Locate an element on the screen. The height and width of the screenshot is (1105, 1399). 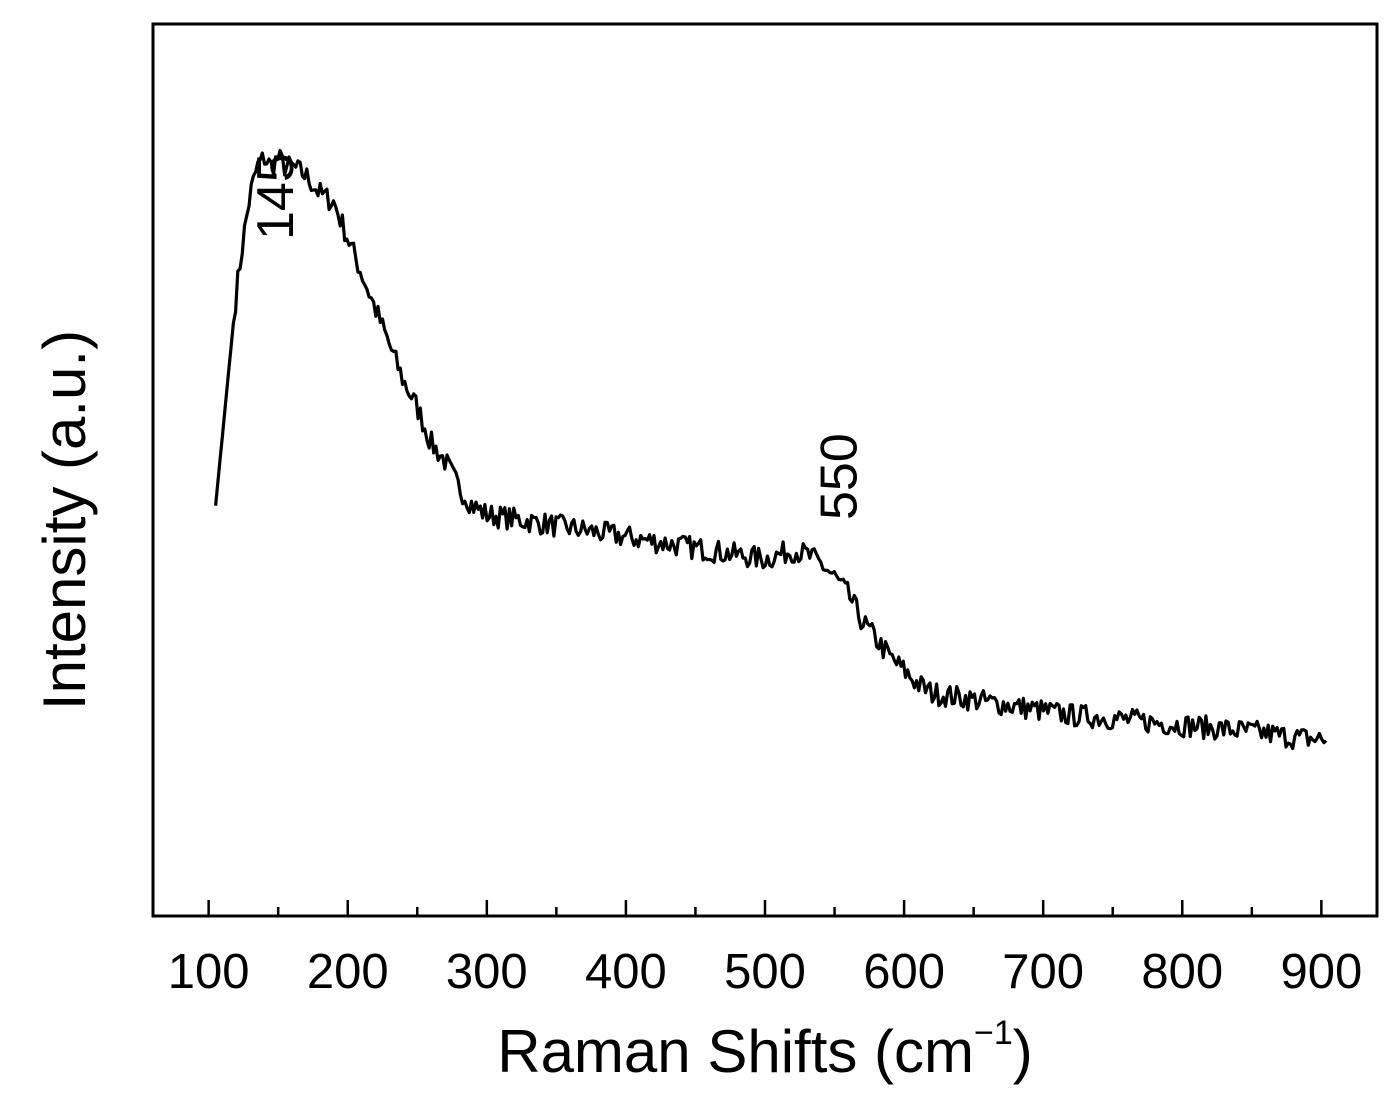
x-tick-label: 600 is located at coordinates (904, 972).